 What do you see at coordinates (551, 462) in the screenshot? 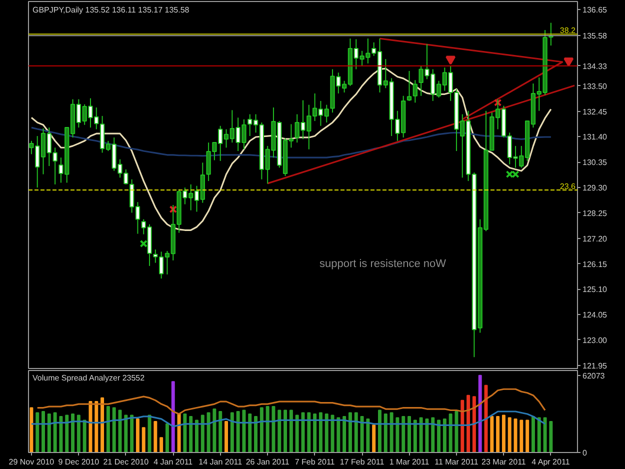
I see `x-tick-label: 4 Apr 2011` at bounding box center [551, 462].